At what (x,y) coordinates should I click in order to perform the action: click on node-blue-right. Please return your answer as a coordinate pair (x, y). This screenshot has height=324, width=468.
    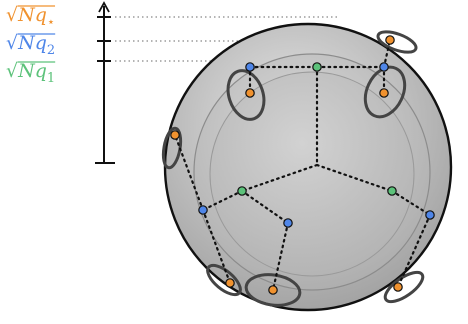
    Looking at the image, I should click on (430, 215).